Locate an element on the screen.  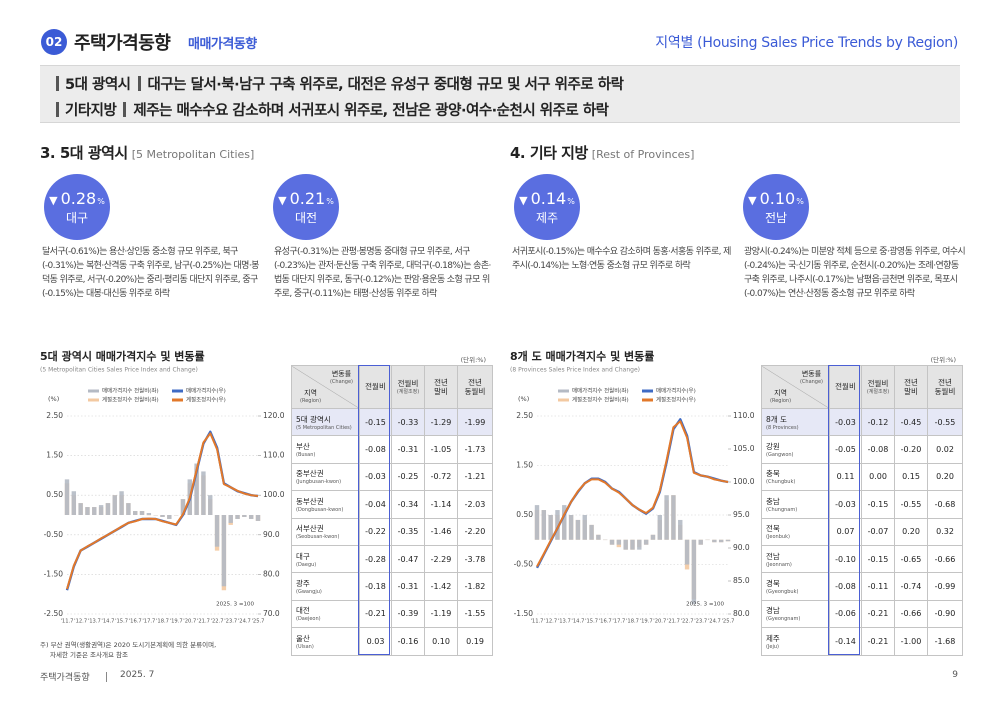
column-header-text: 동월비 is located at coordinates (475, 391).